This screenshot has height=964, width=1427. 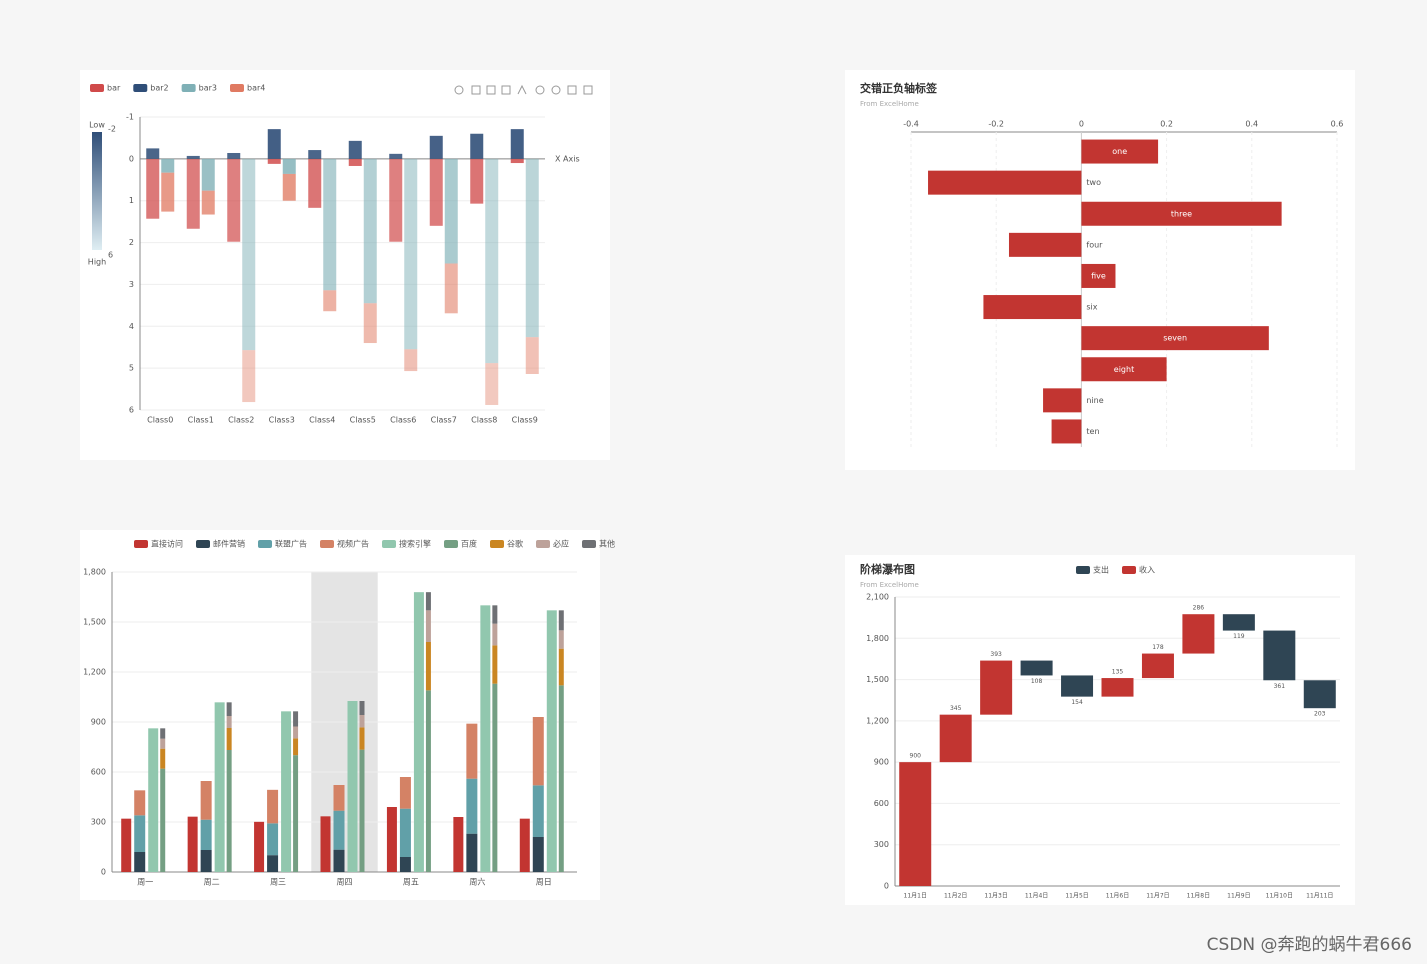 I want to click on legend-label: 其他, so click(x=607, y=544).